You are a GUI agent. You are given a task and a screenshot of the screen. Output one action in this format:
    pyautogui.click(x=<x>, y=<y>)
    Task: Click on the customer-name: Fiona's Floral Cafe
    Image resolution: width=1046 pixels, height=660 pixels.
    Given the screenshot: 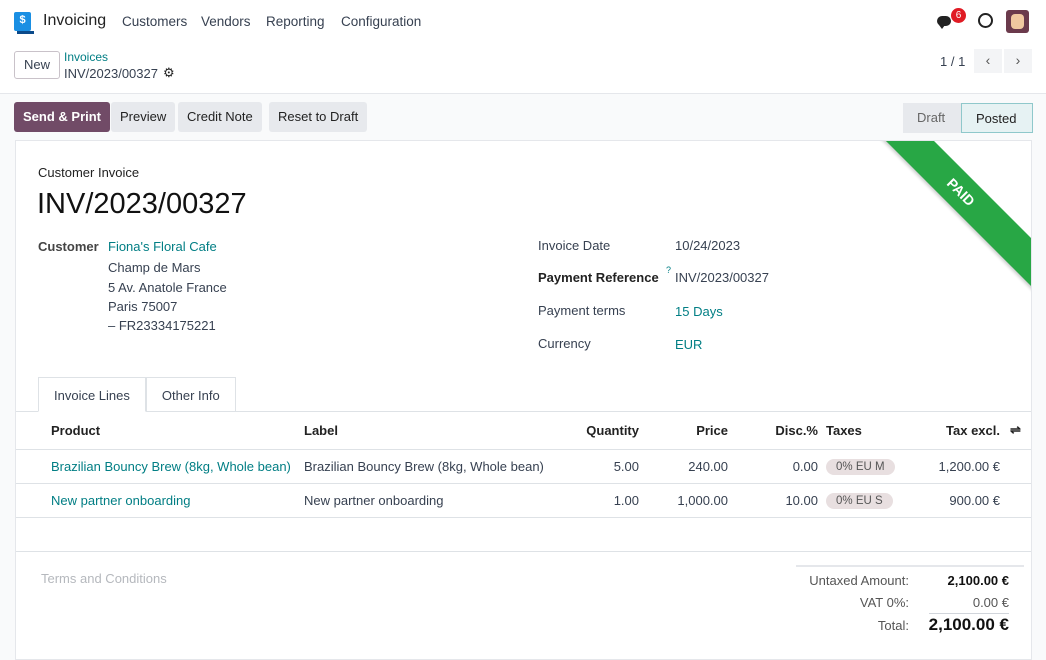 What is the action you would take?
    pyautogui.click(x=162, y=246)
    